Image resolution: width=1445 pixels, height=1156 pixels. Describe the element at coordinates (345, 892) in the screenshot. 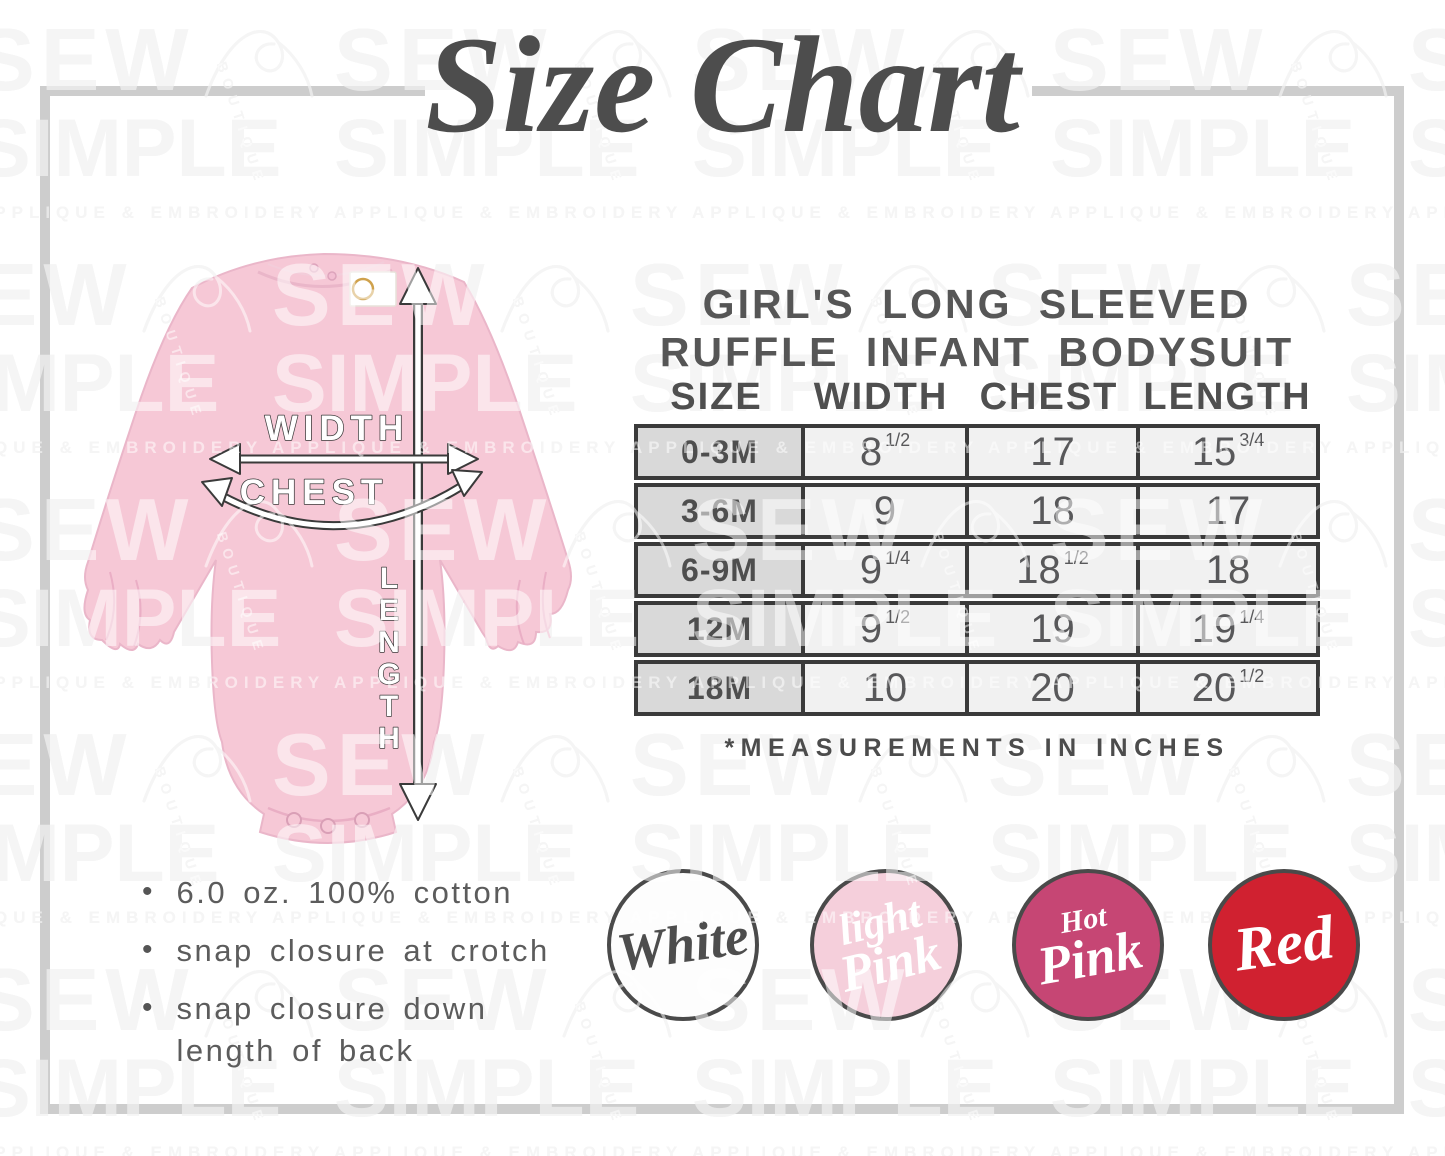

I see `bullet-text: 6.0 oz. 100% cotton` at that location.